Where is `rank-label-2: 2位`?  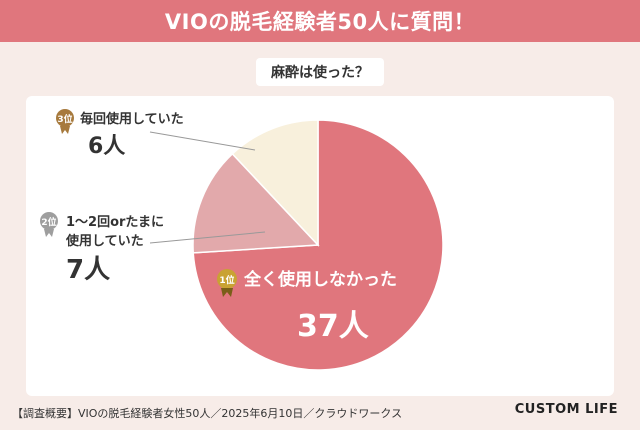
rank-label-2: 2位 is located at coordinates (48, 222).